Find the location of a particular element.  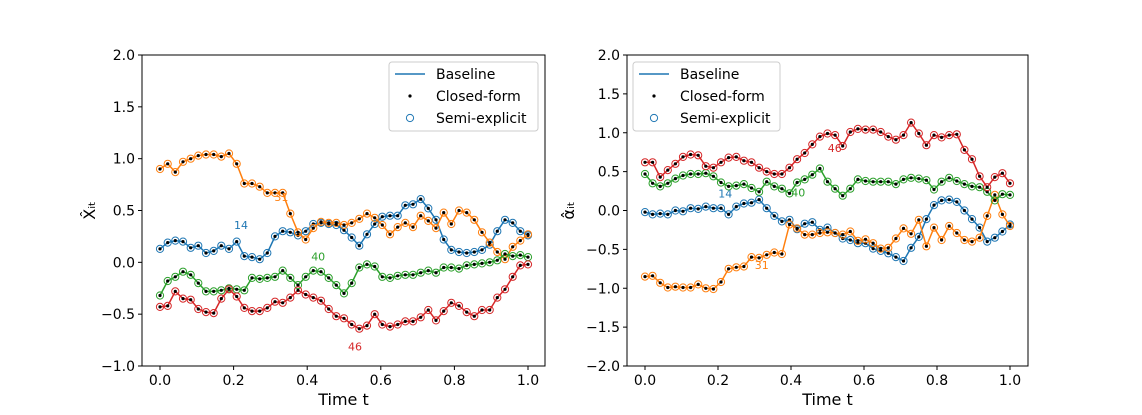

left-legend-box is located at coordinates (463, 96).